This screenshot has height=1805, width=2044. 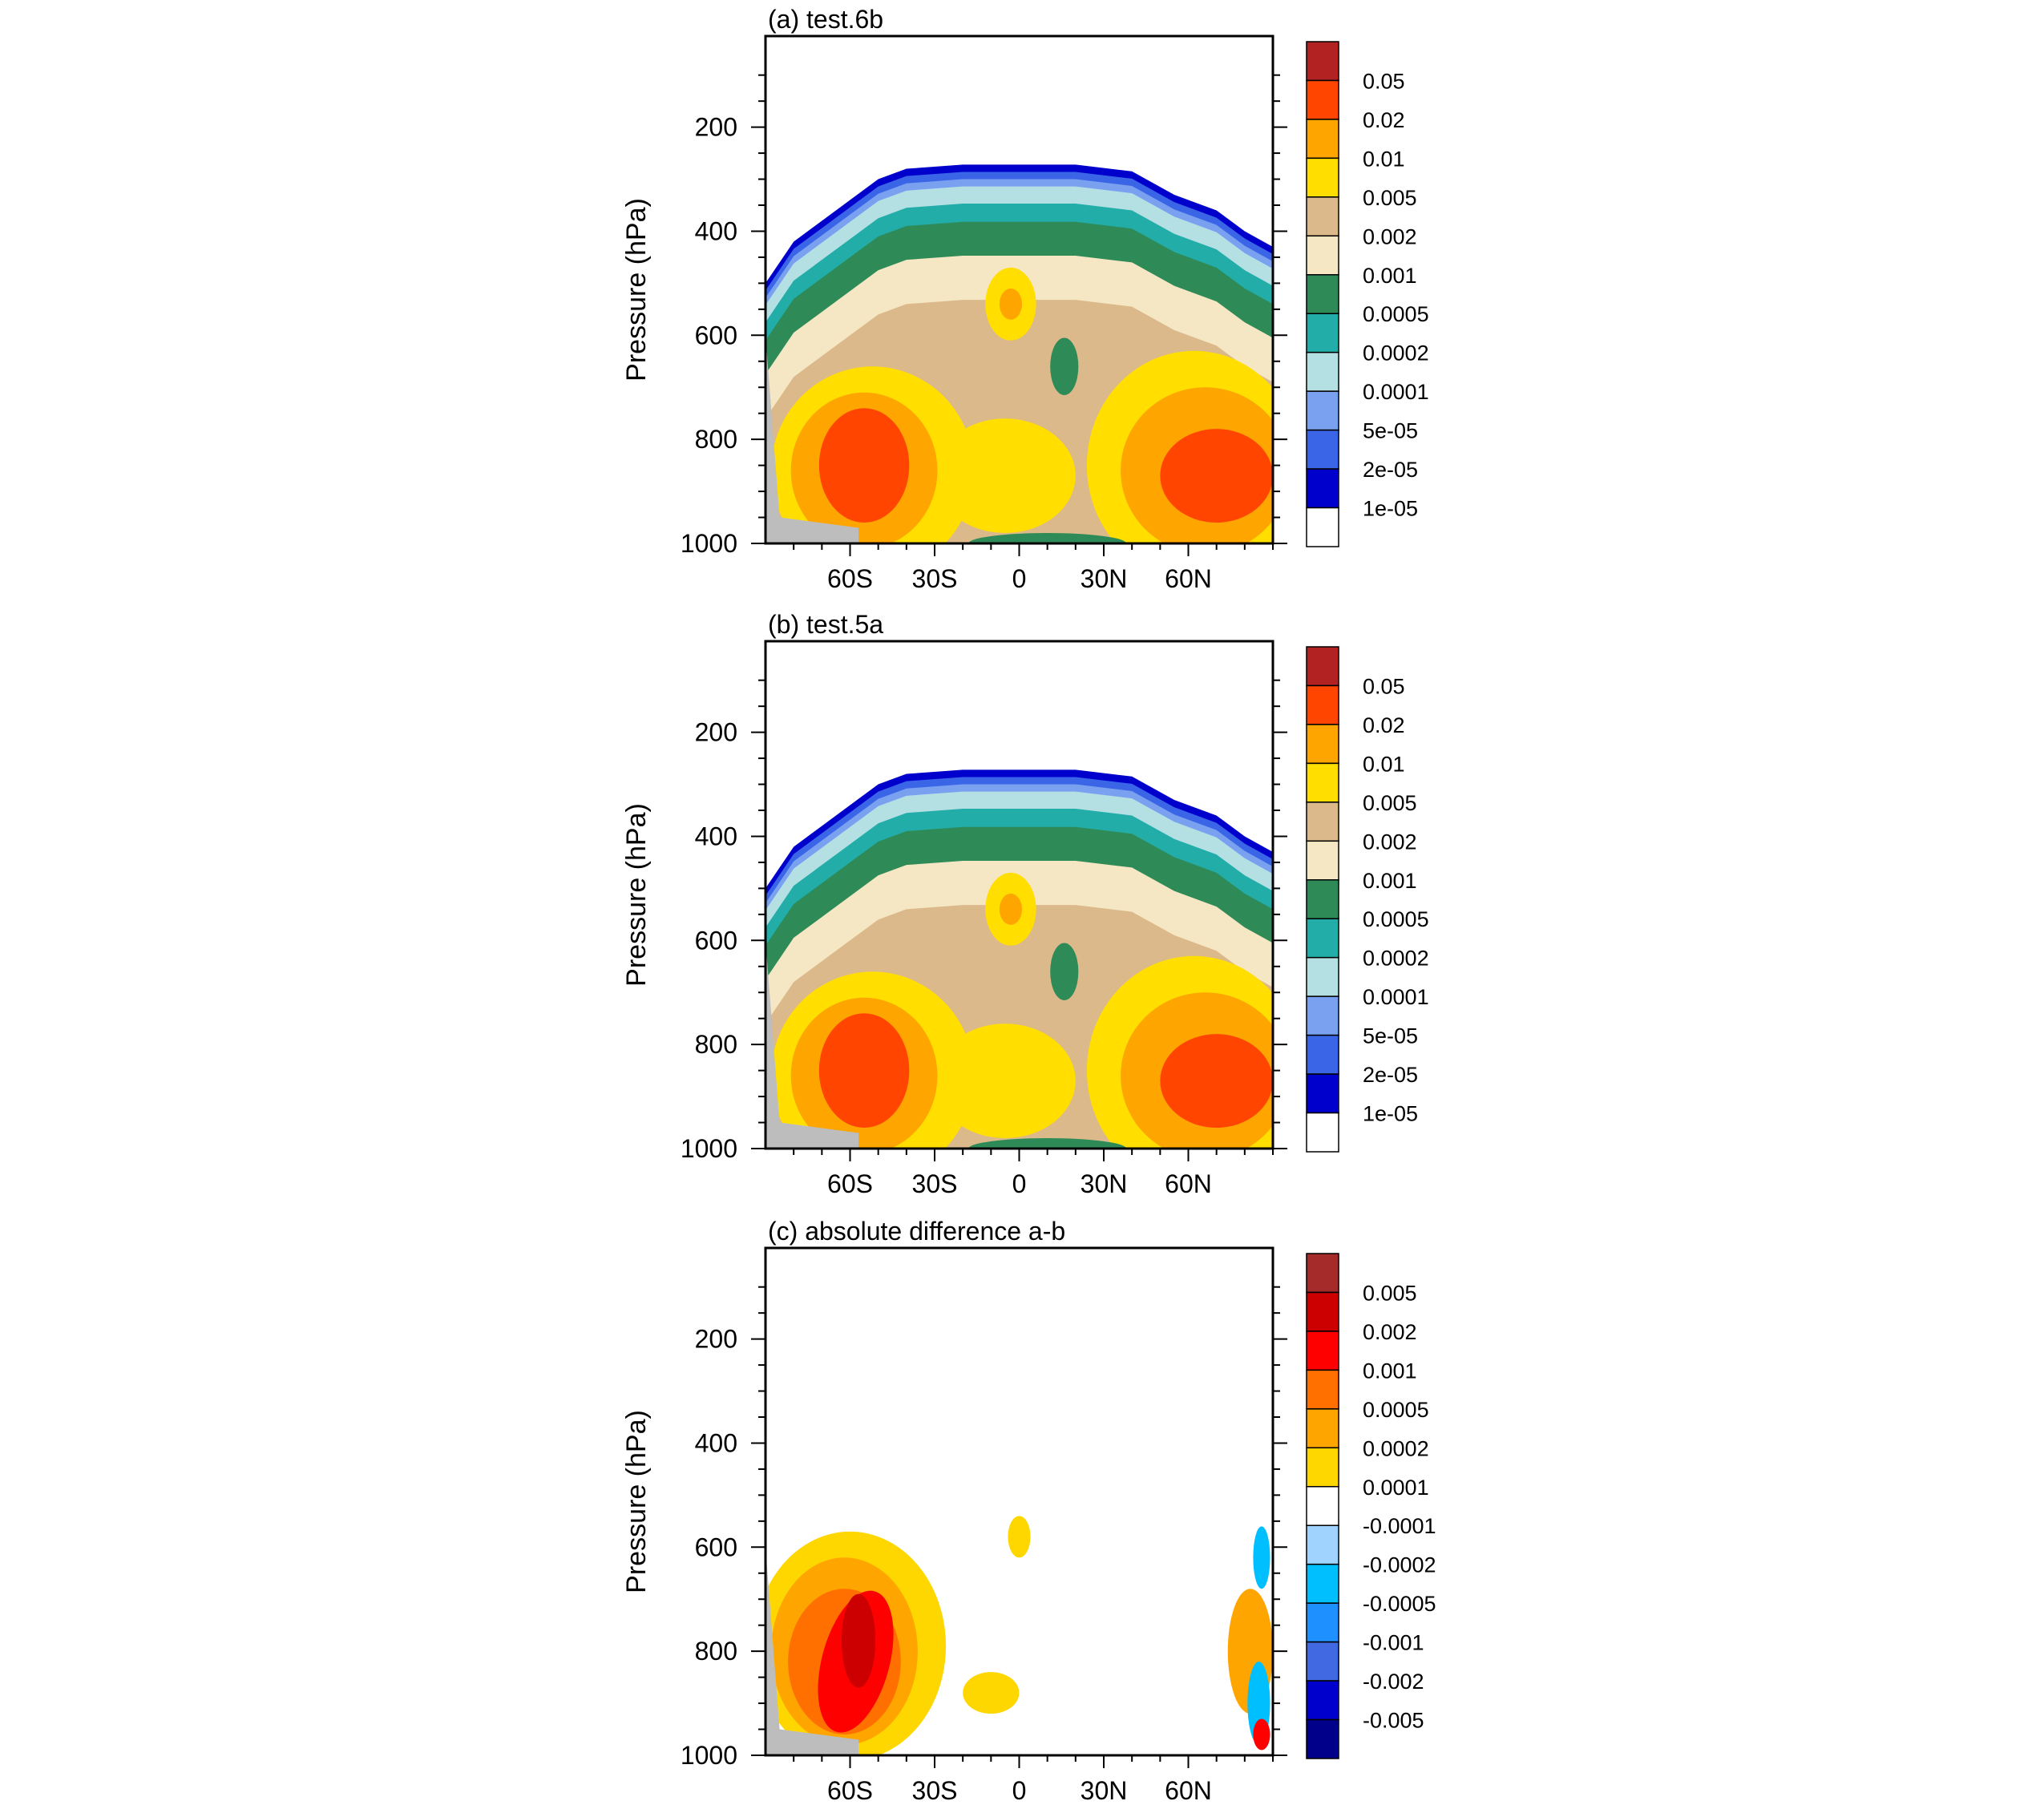 What do you see at coordinates (916, 1231) in the screenshot?
I see `panel-title: (c) absolute difference a-b` at bounding box center [916, 1231].